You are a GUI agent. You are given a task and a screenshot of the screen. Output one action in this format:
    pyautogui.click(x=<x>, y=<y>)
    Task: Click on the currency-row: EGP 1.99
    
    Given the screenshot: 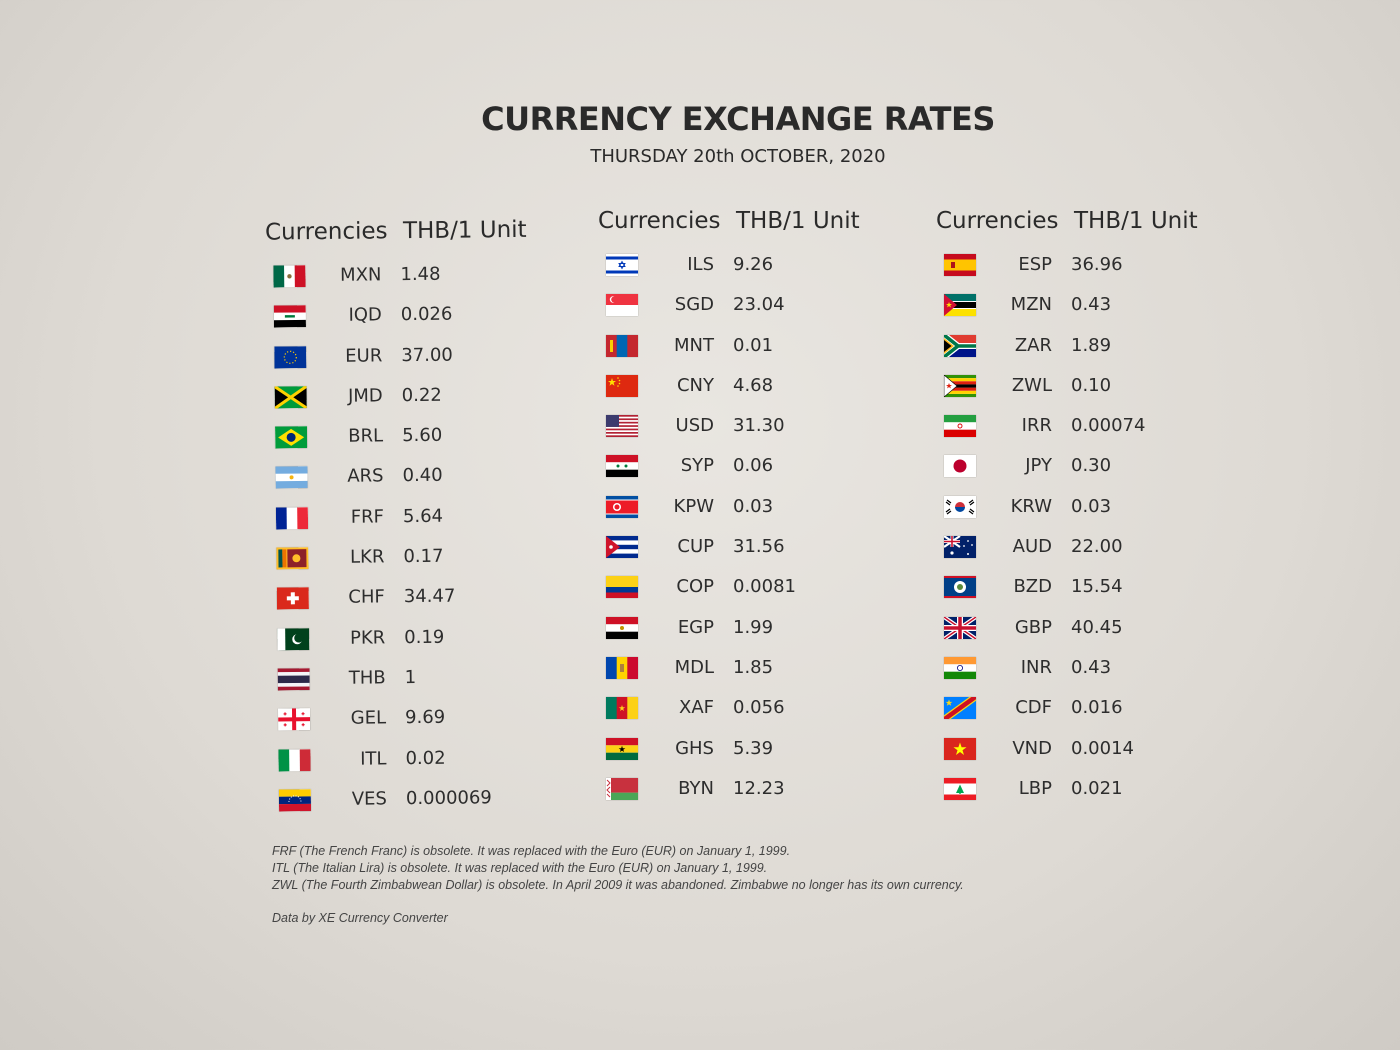 What is the action you would take?
    pyautogui.click(x=748, y=627)
    